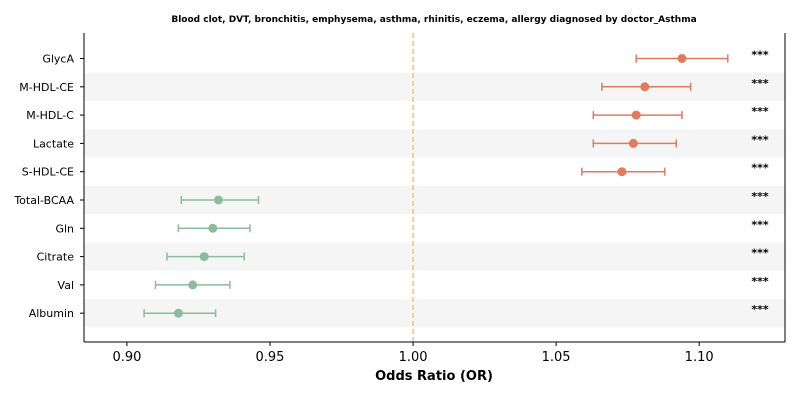 This screenshot has height=400, width=800. I want to click on row-label: Val, so click(66, 285).